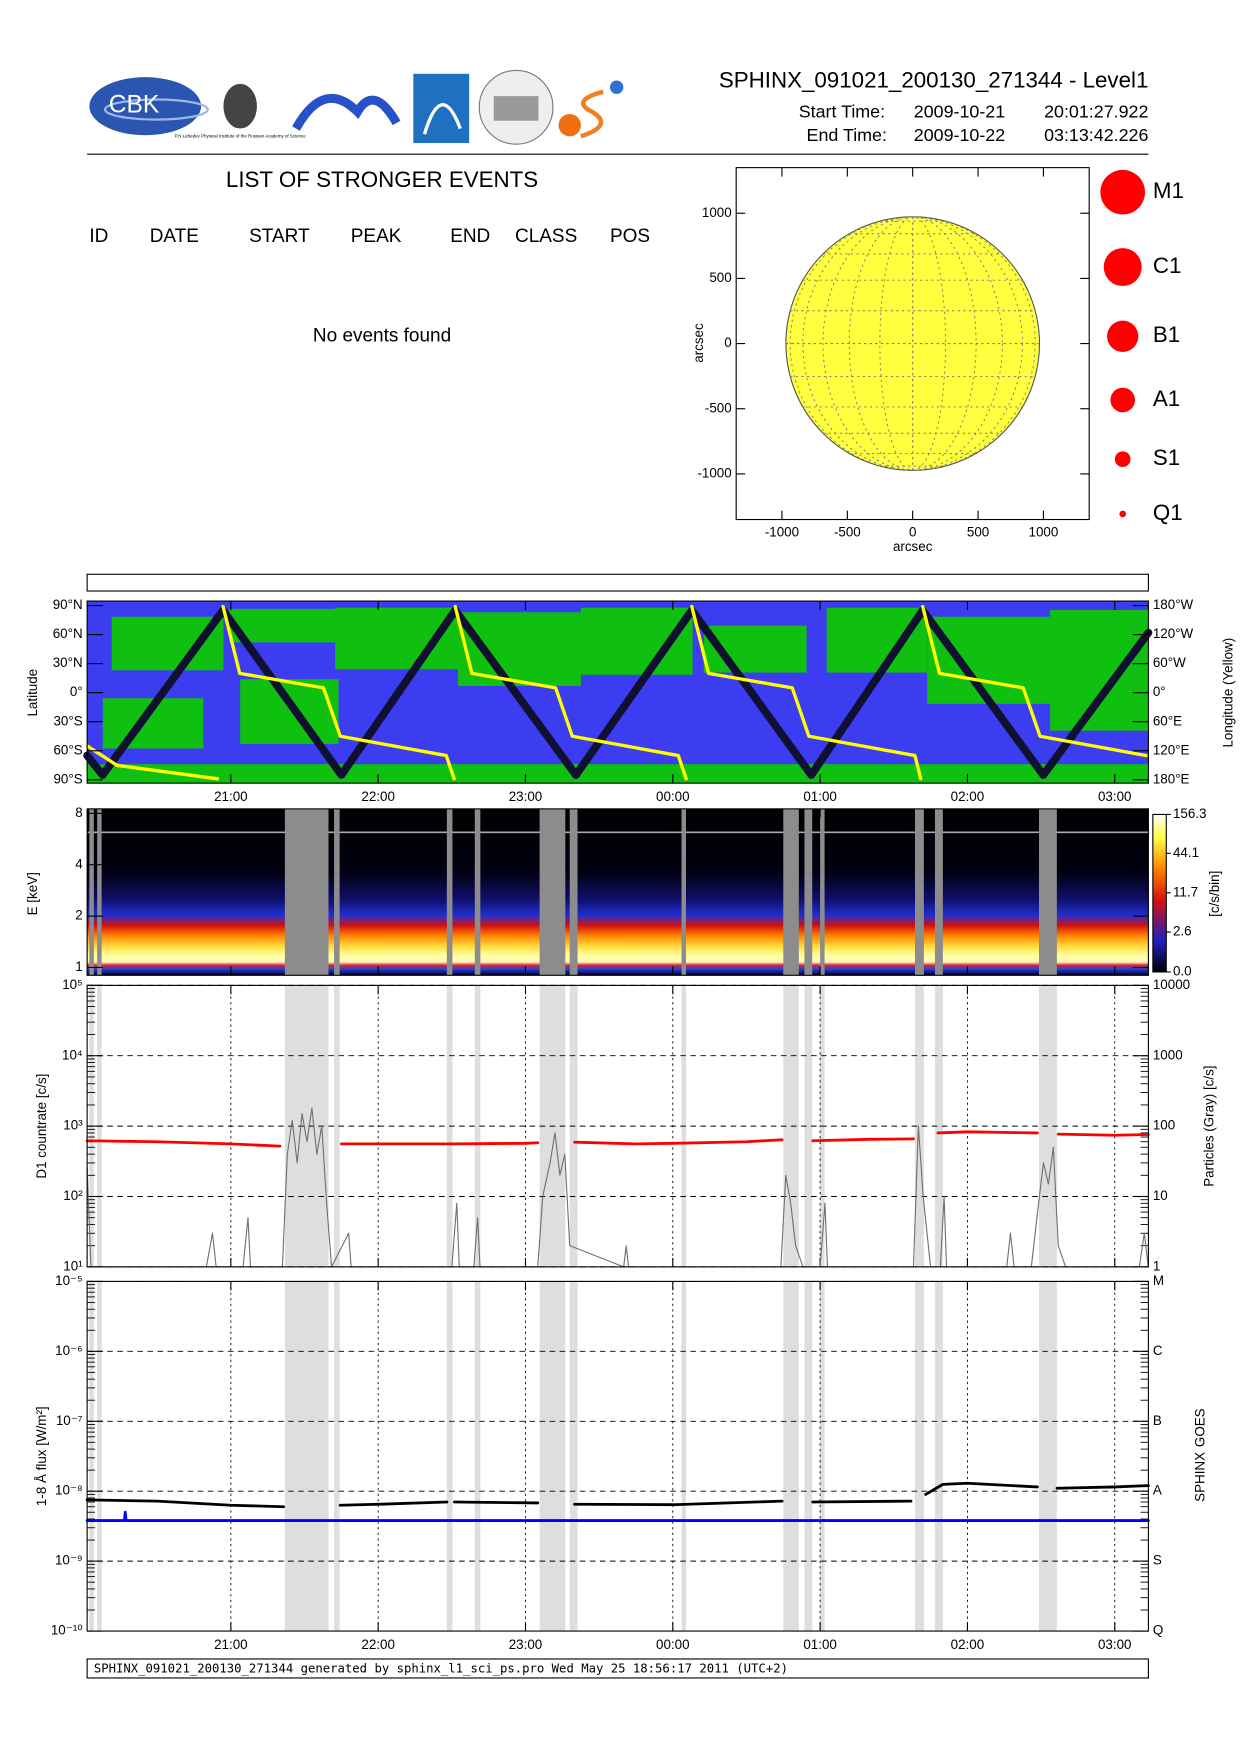  Describe the element at coordinates (174, 236) in the screenshot. I see `events-column: DATE` at that location.